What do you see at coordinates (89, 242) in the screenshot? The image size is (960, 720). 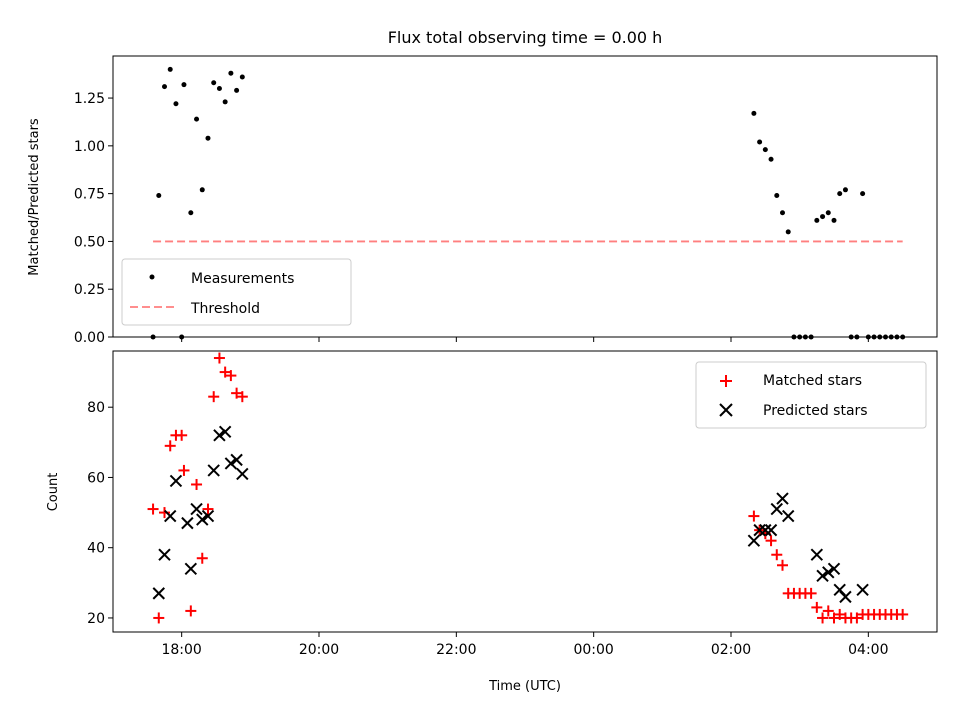 I see `ratio-y-tick-label: 0.50` at bounding box center [89, 242].